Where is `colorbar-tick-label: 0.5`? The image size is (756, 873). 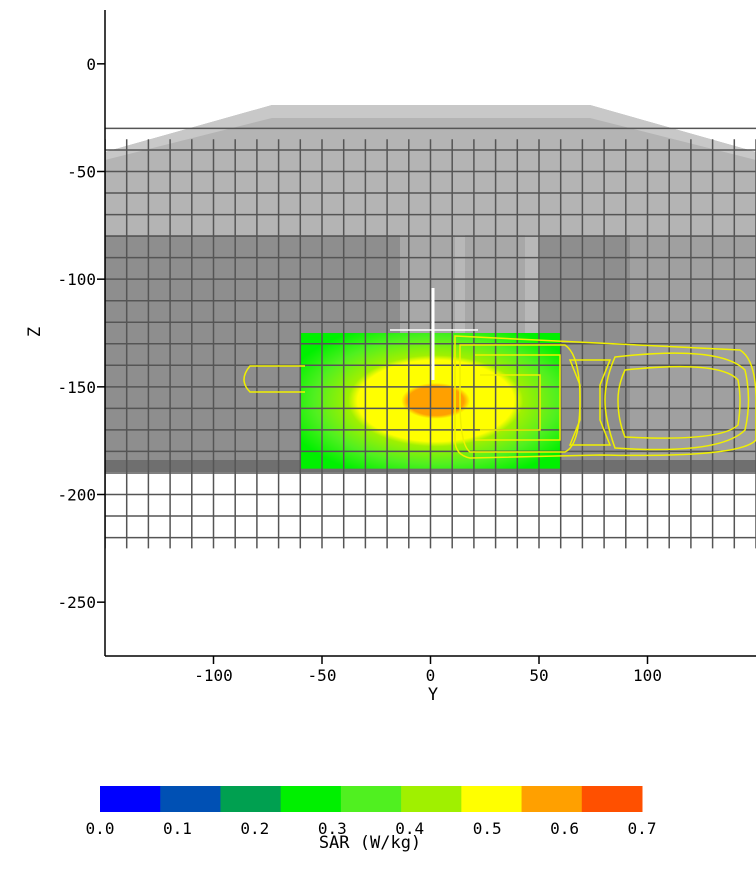
colorbar-tick-label: 0.5 is located at coordinates (487, 828).